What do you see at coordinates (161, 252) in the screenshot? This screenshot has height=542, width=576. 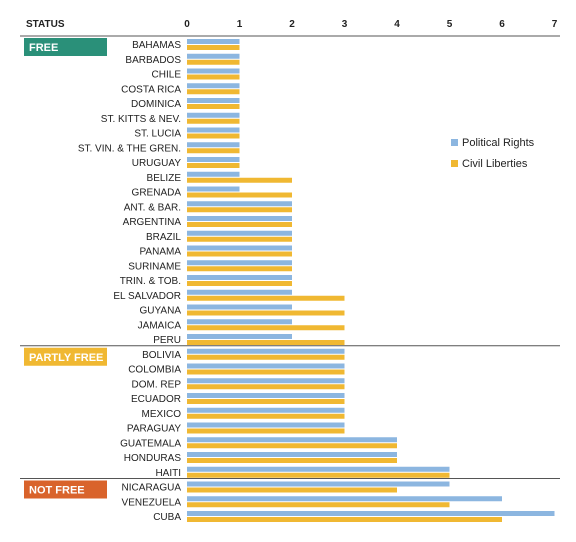 I see `category-label: PANAMA` at bounding box center [161, 252].